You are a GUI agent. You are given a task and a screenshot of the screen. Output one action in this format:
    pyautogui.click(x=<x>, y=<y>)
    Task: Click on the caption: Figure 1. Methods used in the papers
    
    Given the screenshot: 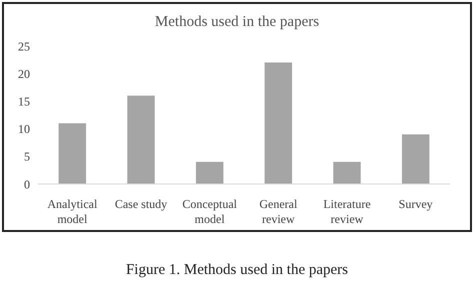 What is the action you would take?
    pyautogui.click(x=237, y=270)
    